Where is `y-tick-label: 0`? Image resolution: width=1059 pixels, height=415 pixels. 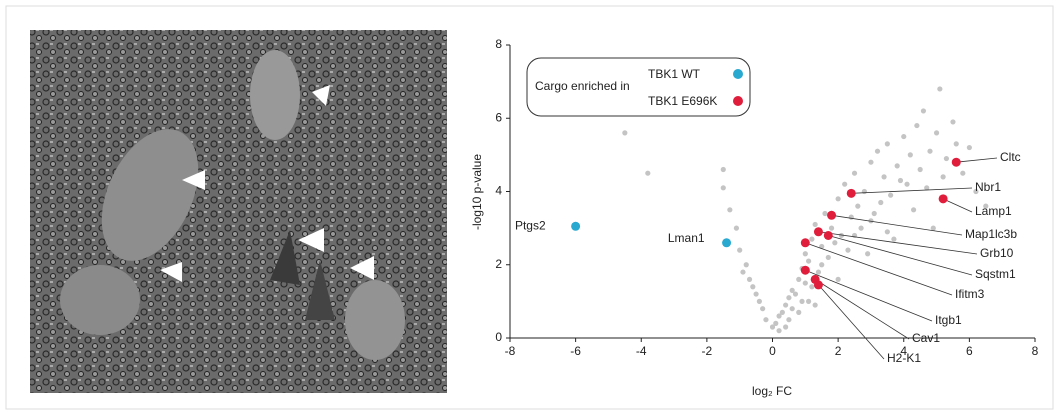 y-tick-label: 0 is located at coordinates (498, 337).